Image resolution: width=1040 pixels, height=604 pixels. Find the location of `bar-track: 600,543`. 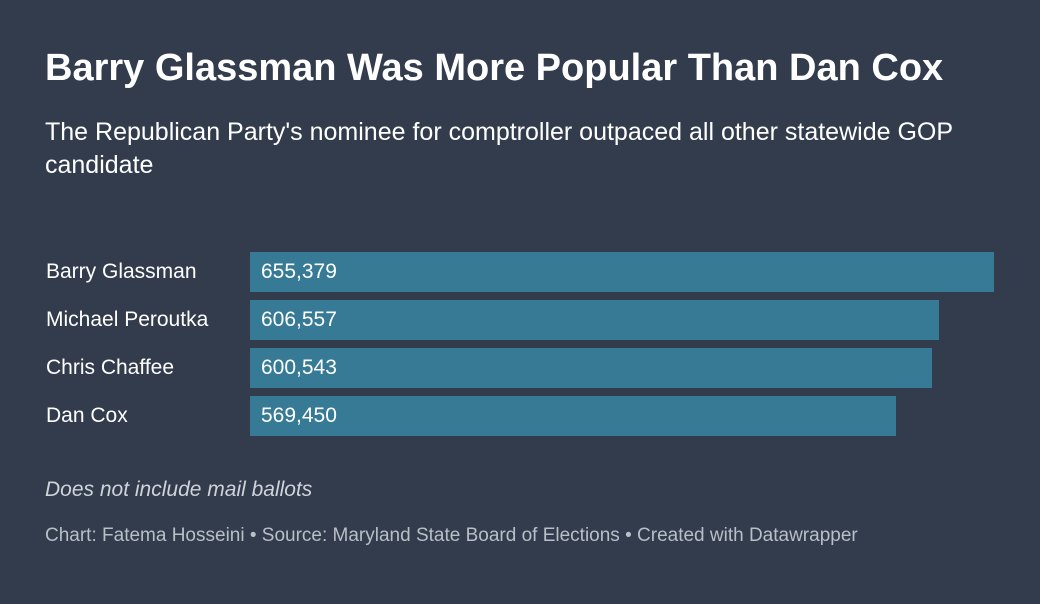

bar-track: 600,543 is located at coordinates (622, 368).